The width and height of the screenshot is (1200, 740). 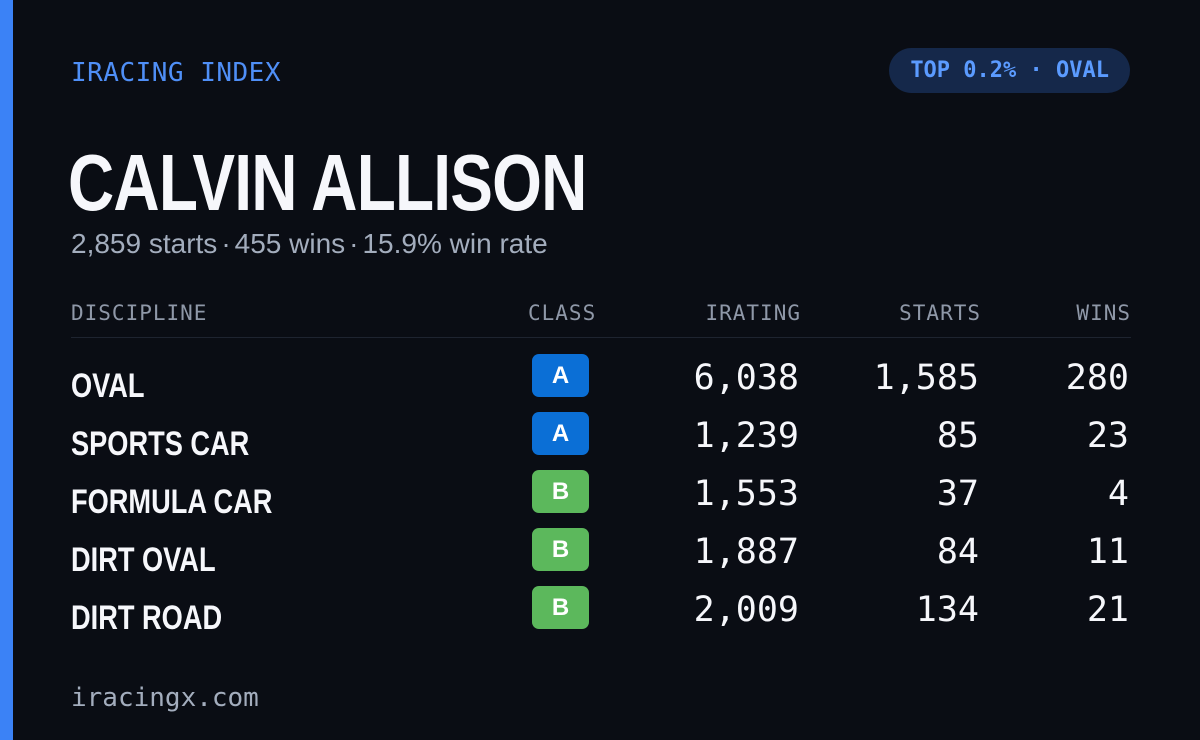 What do you see at coordinates (957, 436) in the screenshot?
I see `starts-value: 85` at bounding box center [957, 436].